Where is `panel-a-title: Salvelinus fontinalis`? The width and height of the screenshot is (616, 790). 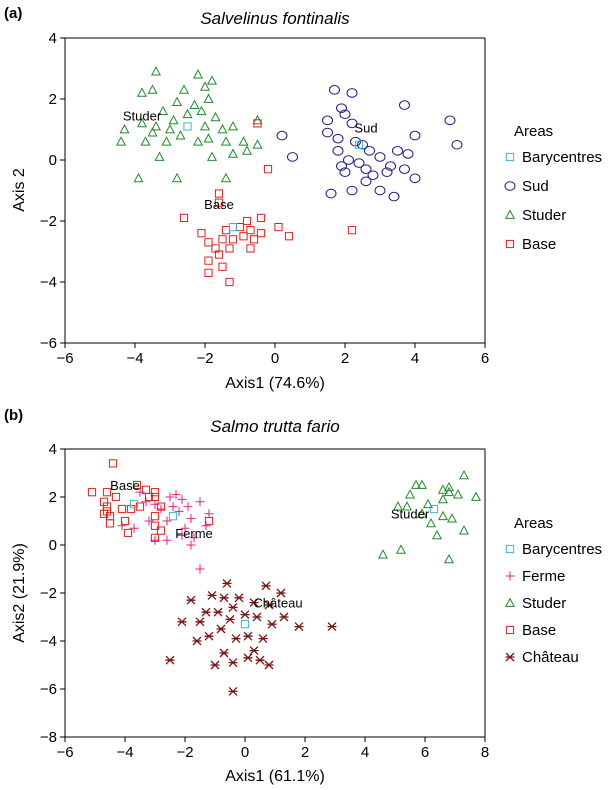
panel-a-title: Salvelinus fontinalis is located at coordinates (275, 18).